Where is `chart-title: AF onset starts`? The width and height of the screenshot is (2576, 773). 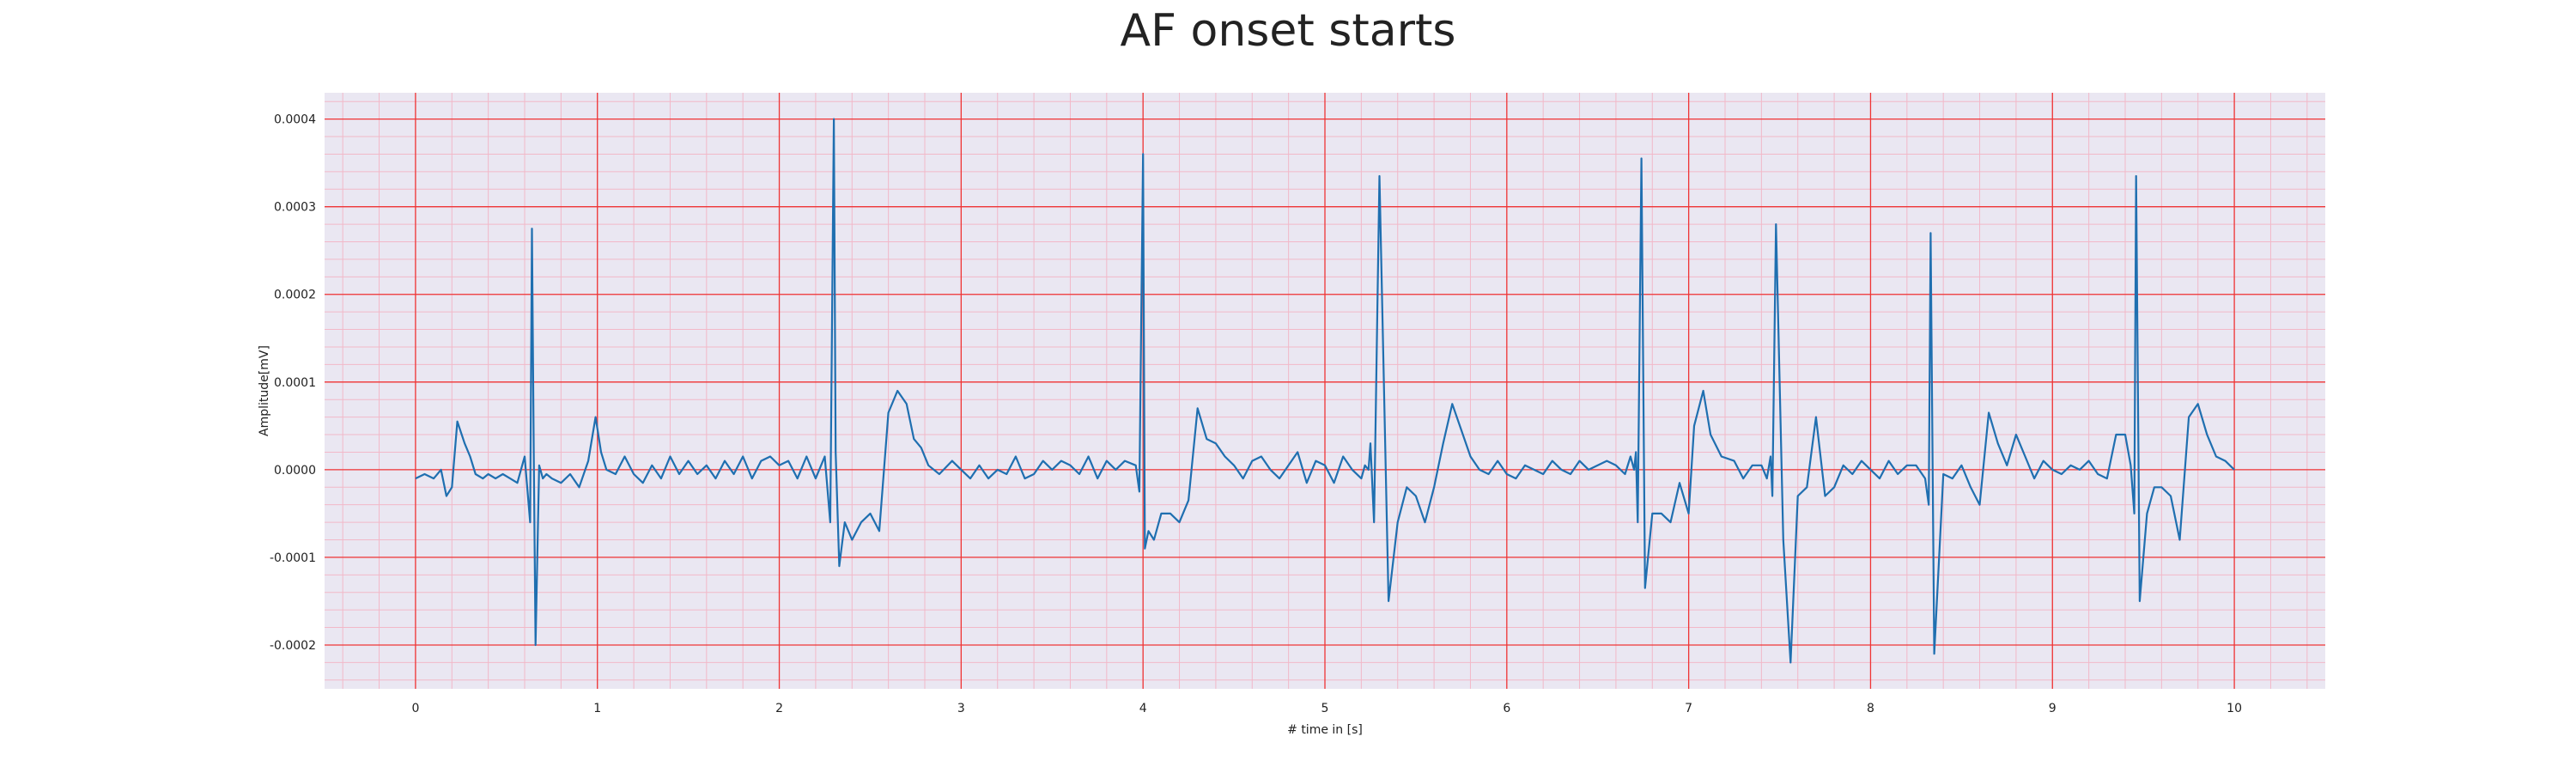 chart-title: AF onset starts is located at coordinates (1288, 31).